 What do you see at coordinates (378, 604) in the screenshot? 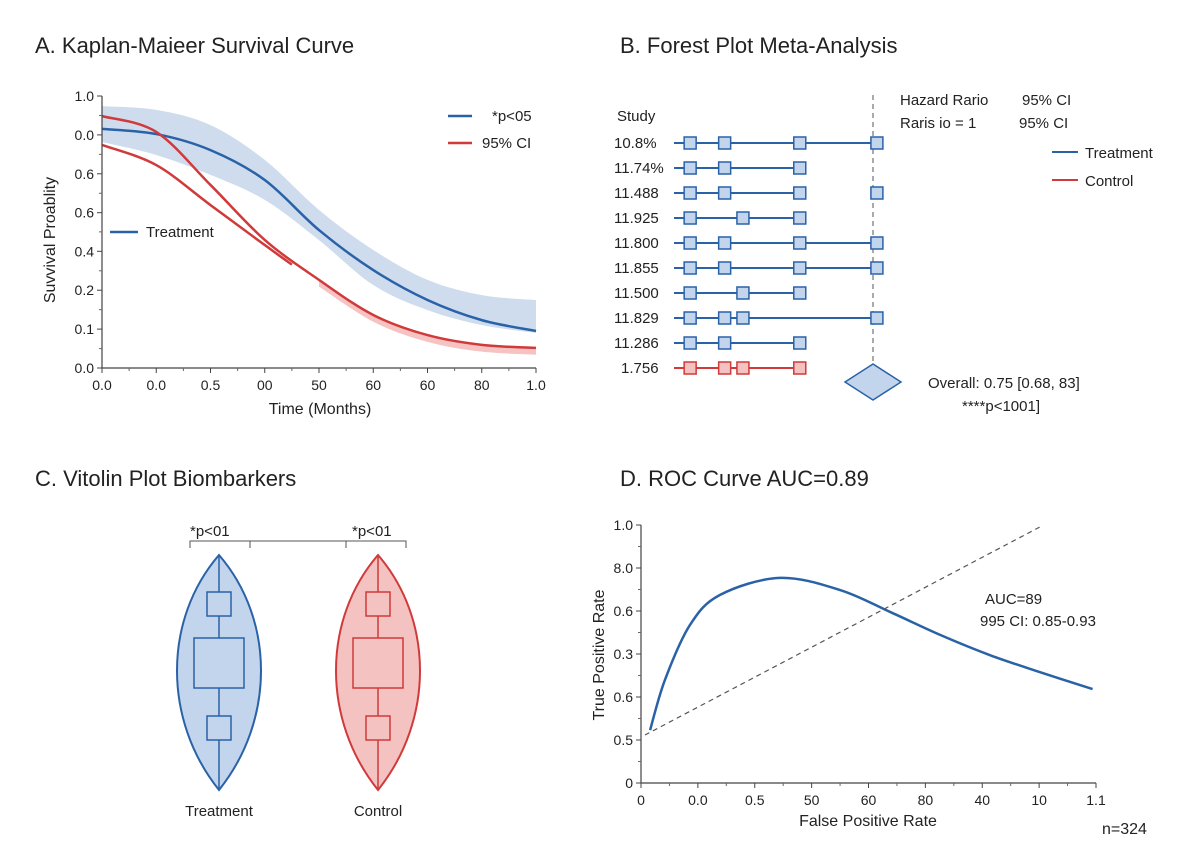
I see `upper-box` at bounding box center [378, 604].